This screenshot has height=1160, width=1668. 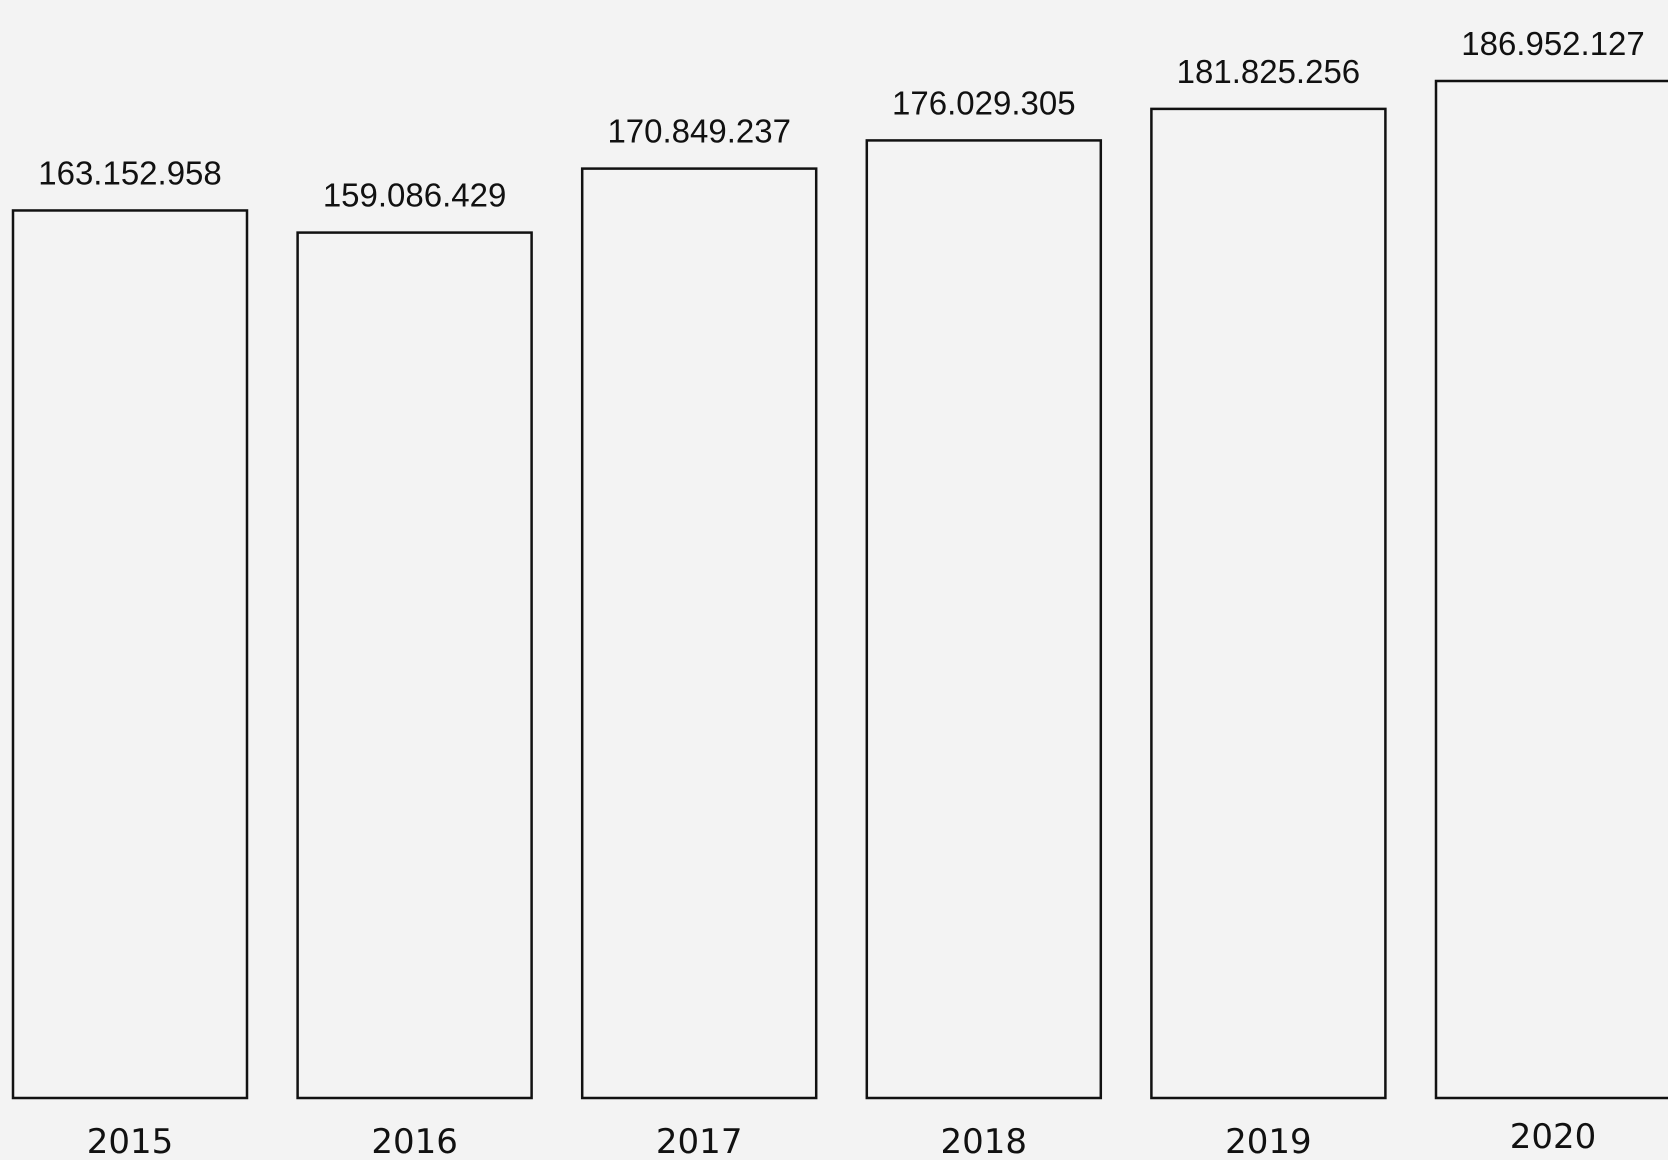 What do you see at coordinates (1551, 589) in the screenshot?
I see `bar-2020` at bounding box center [1551, 589].